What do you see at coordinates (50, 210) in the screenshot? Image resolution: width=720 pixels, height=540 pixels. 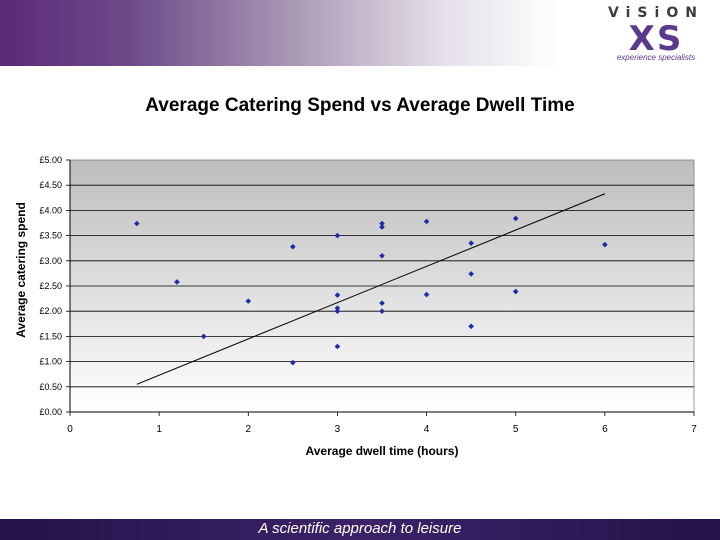 I see `y-tick-label: £4.00` at bounding box center [50, 210].